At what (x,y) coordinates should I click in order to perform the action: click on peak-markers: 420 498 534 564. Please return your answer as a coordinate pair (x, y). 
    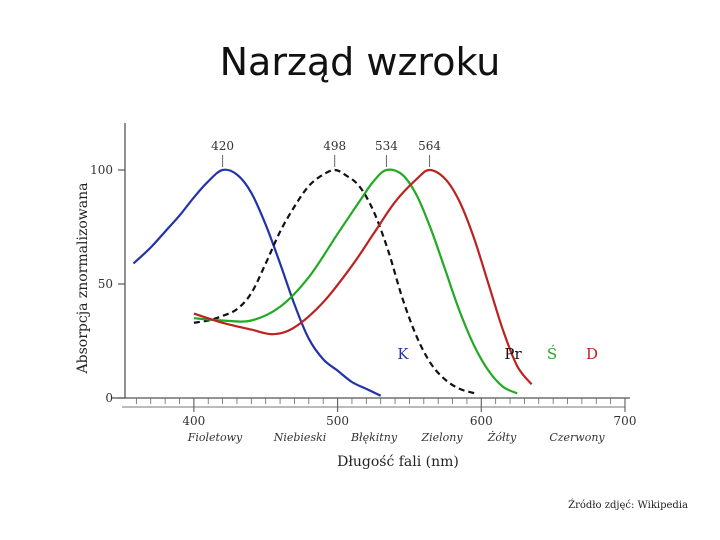
    Looking at the image, I should click on (326, 153).